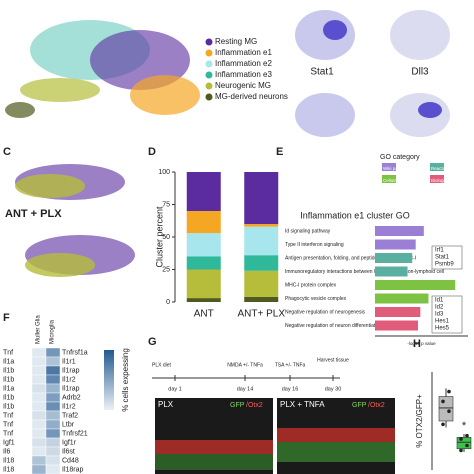 Image resolution: width=474 pixels, height=474 pixels. I want to click on legend-label: Resting MG, so click(236, 41).